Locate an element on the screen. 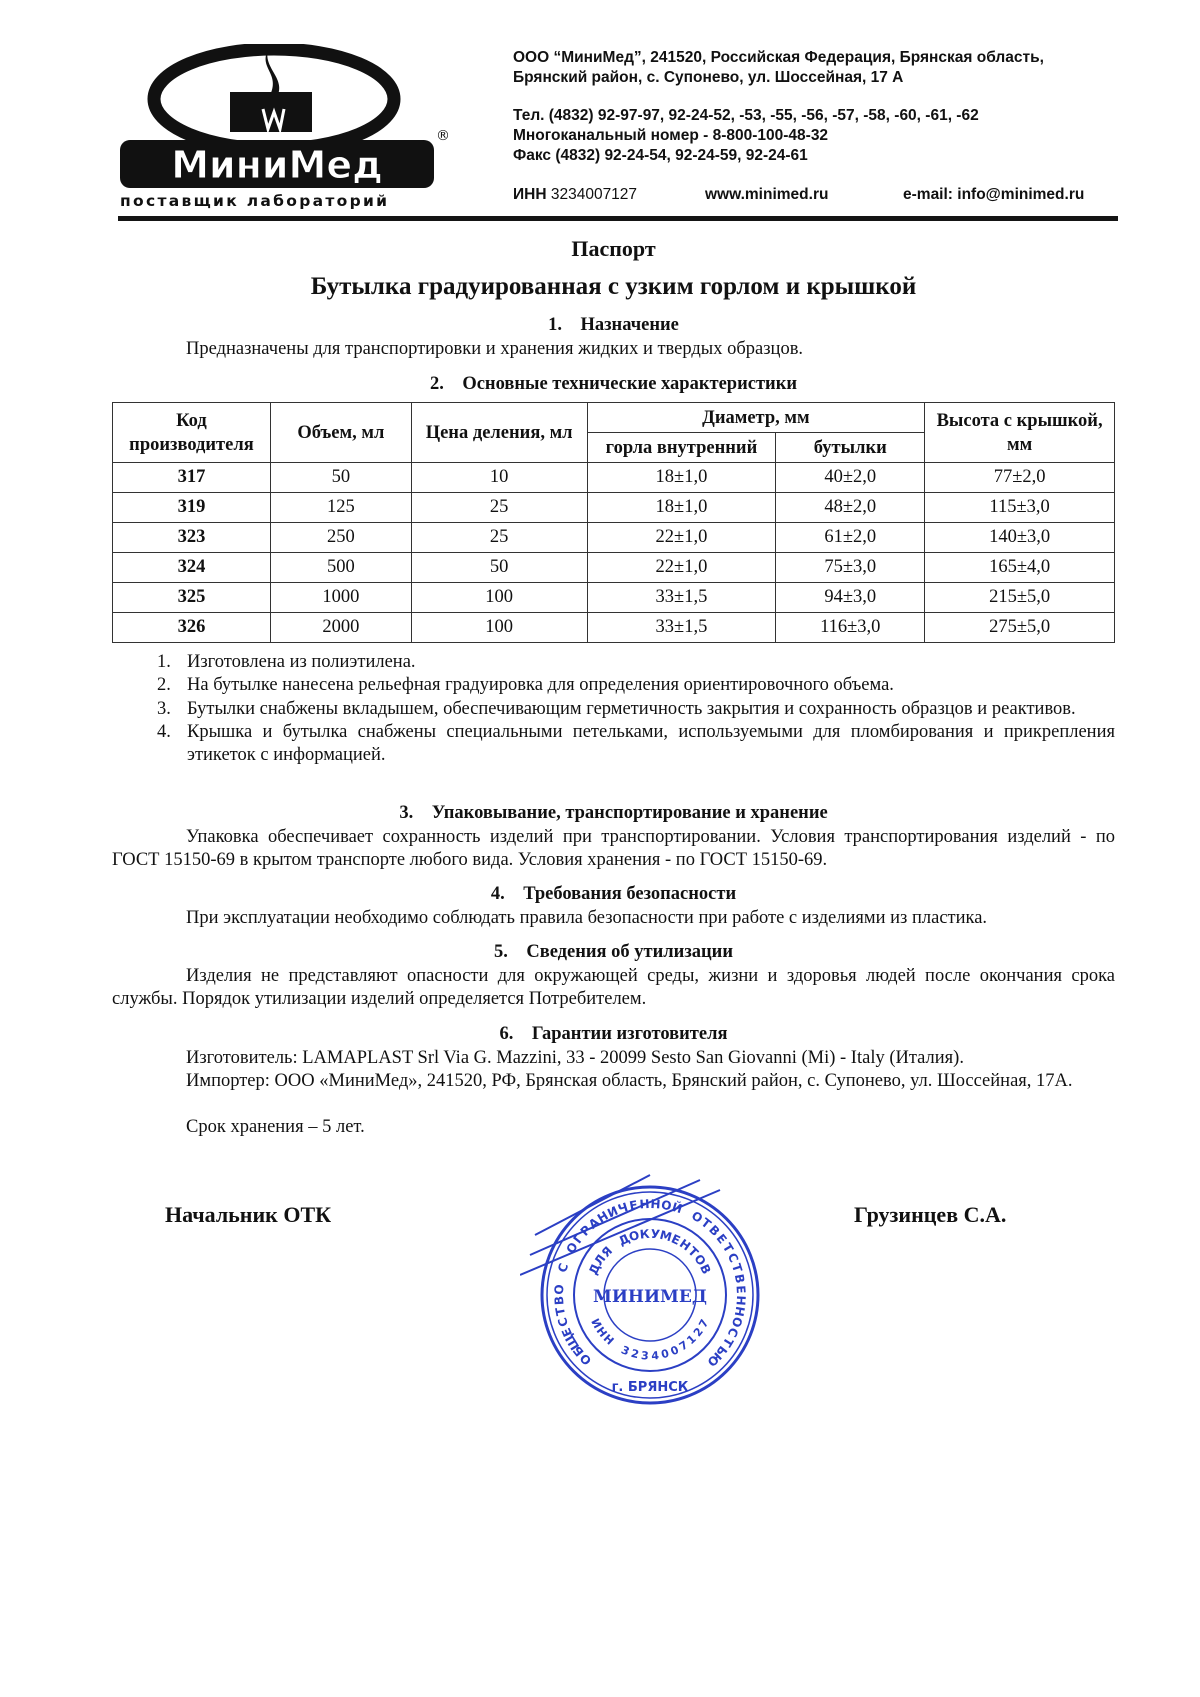 Image resolution: width=1200 pixels, height=1697 pixels. cell-height: 215±5,0 is located at coordinates (1019, 597).